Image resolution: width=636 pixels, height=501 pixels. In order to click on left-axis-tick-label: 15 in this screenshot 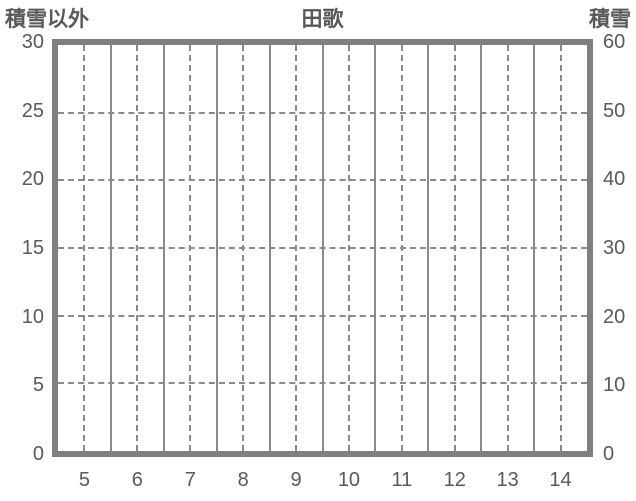, I will do `click(32, 248)`.